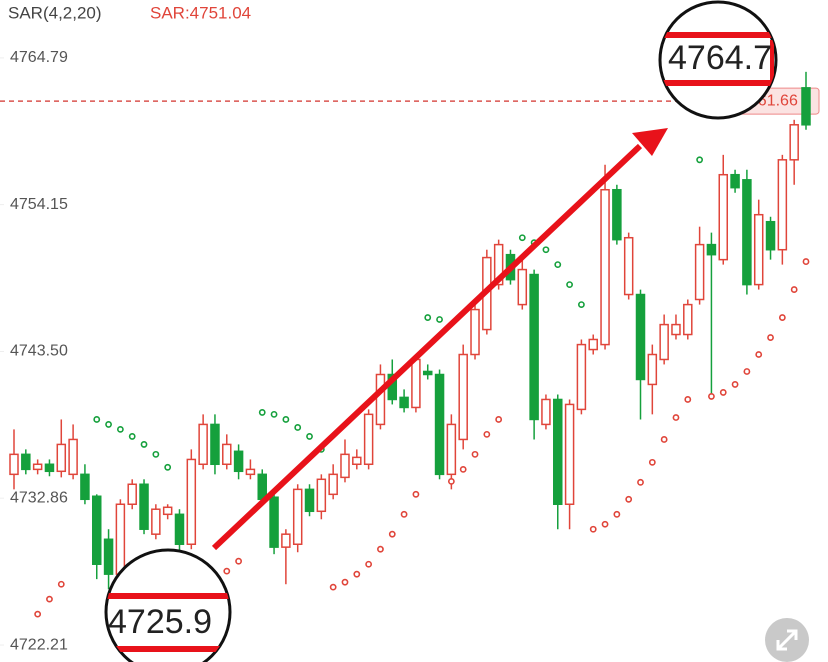 This screenshot has width=828, height=662. I want to click on y-tick-label: 4743.50, so click(39, 351).